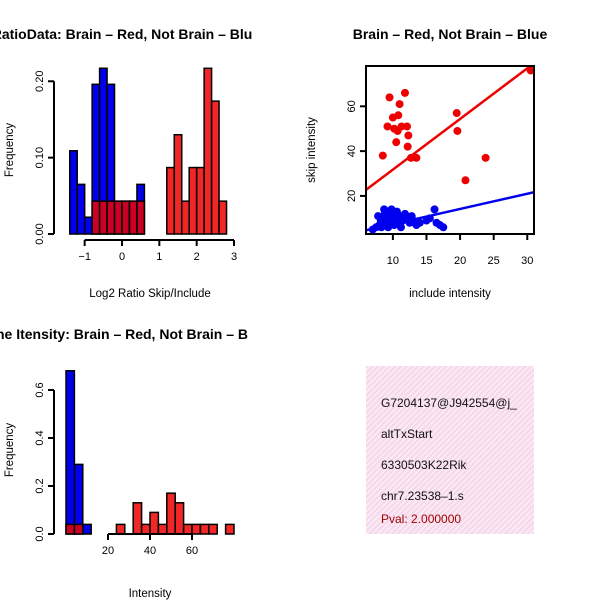 The height and width of the screenshot is (600, 600). I want to click on scatter-x-tick-label-0: 10, so click(393, 261).